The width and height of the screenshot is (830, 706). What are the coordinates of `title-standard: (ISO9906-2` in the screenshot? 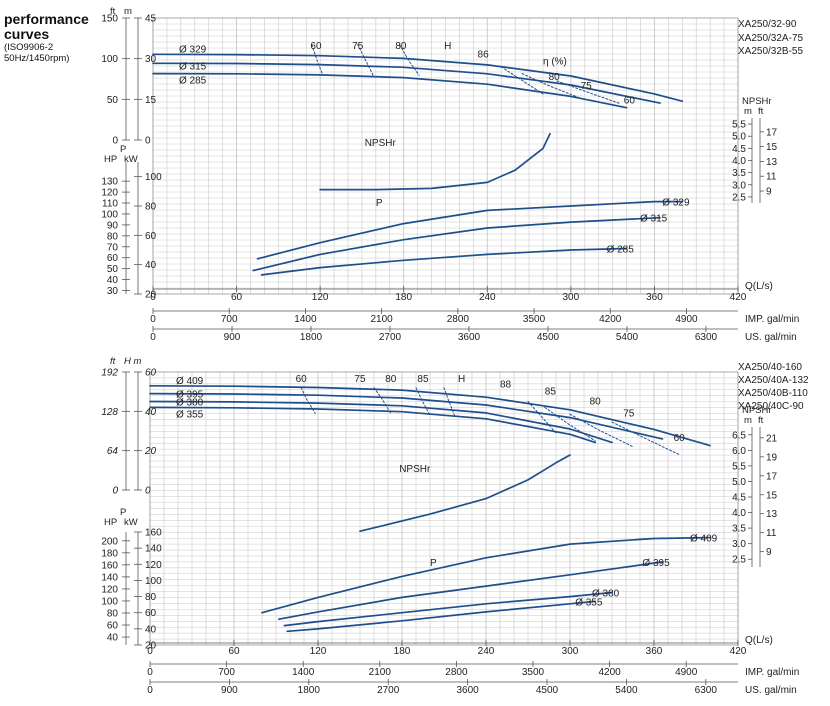 It's located at (29, 47).